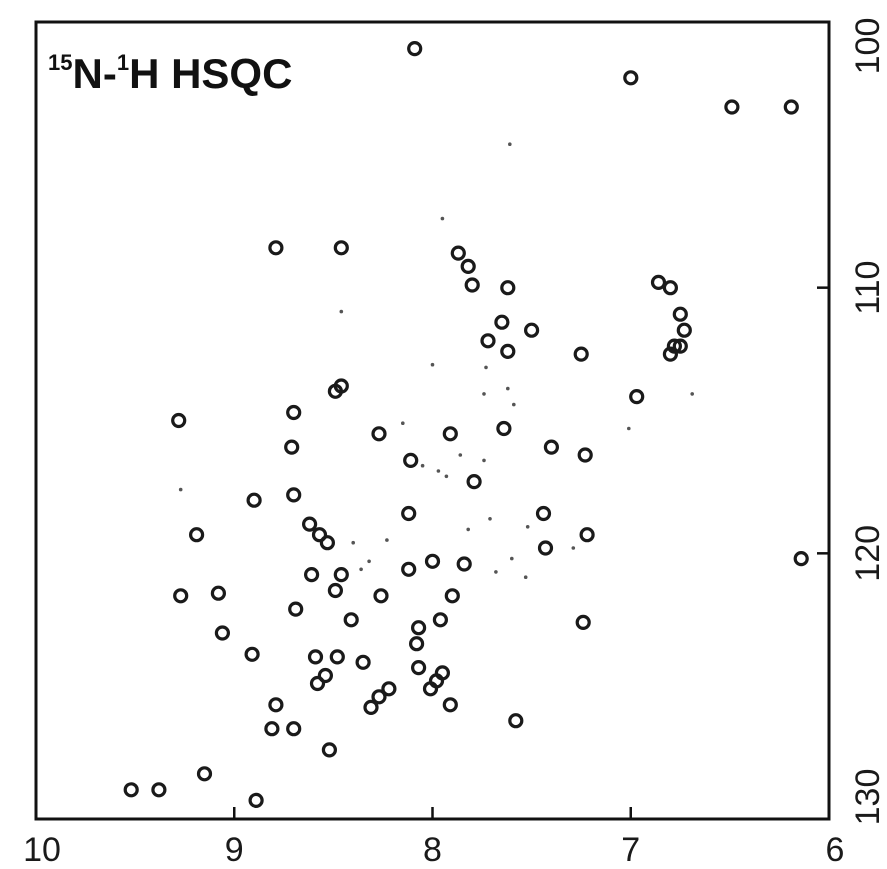  What do you see at coordinates (868, 553) in the screenshot?
I see `y-tick-label-120: 120` at bounding box center [868, 553].